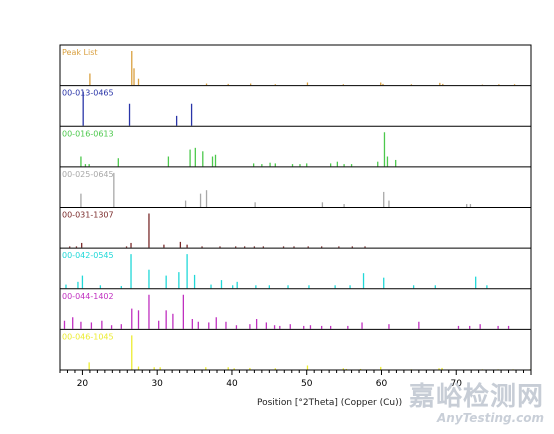  What do you see at coordinates (88, 336) in the screenshot?
I see `panel-label: 00-046-1045` at bounding box center [88, 336].